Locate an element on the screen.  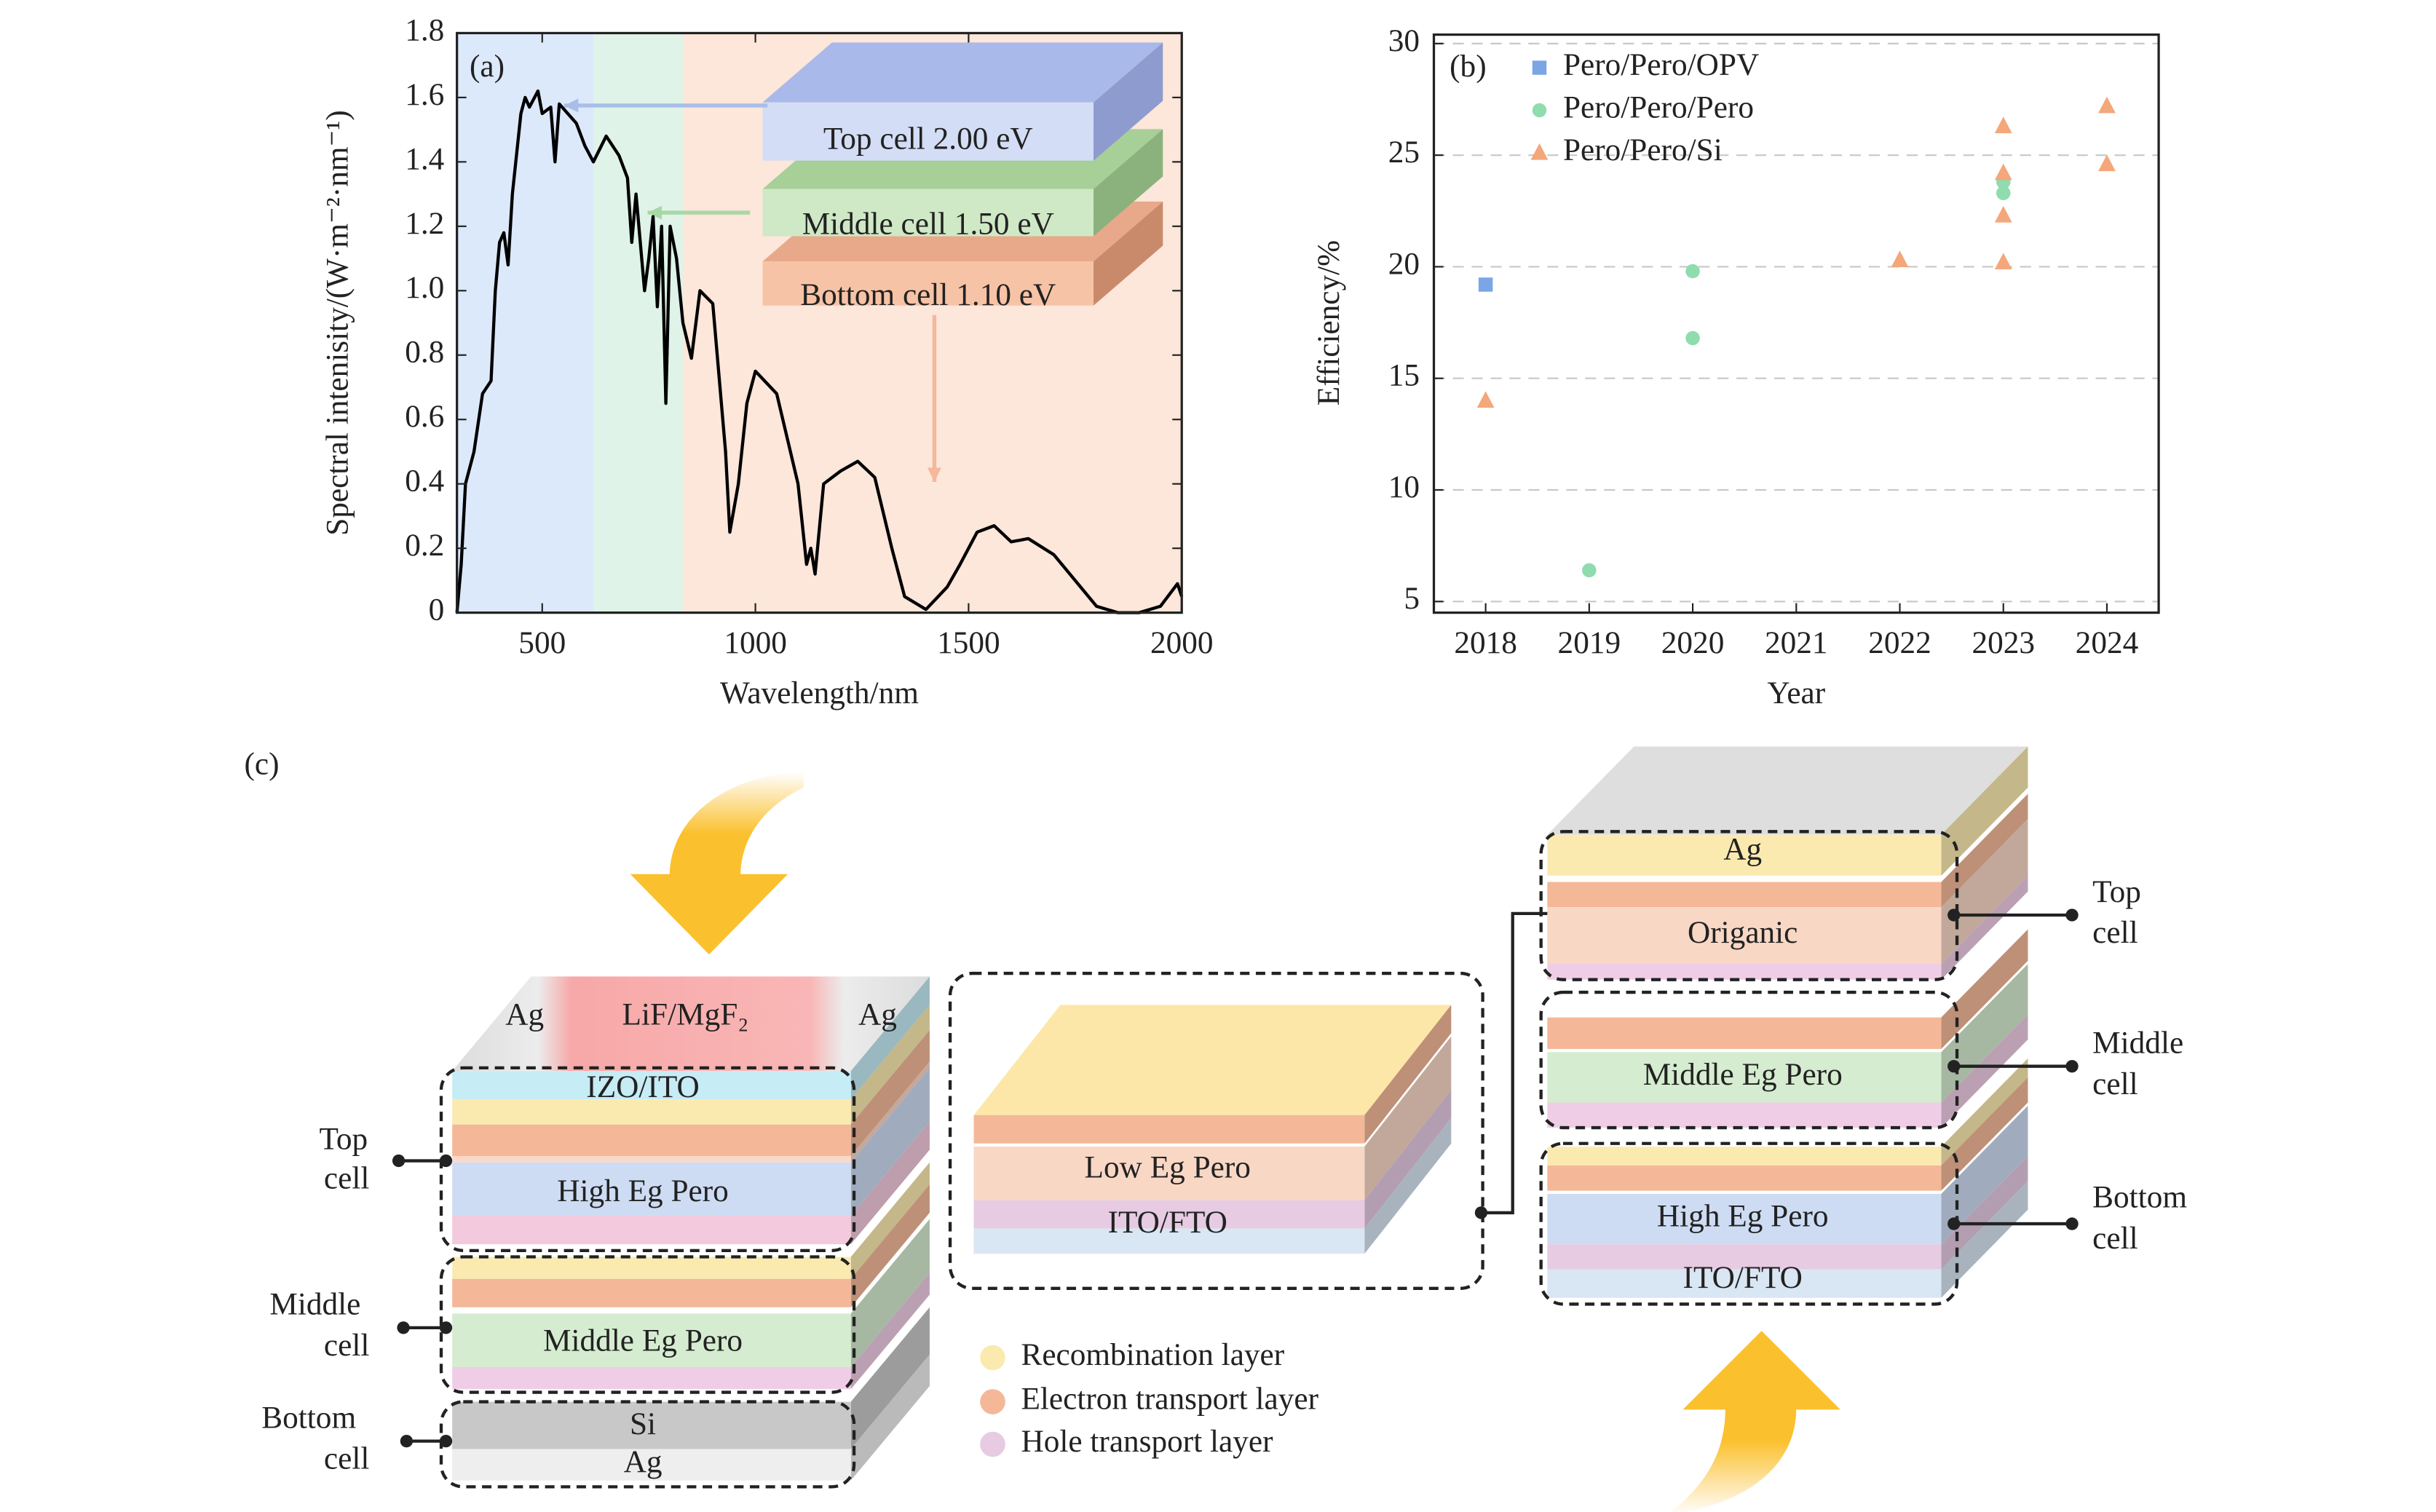
legend-label: Pero/Pero/Si is located at coordinates (1643, 149).